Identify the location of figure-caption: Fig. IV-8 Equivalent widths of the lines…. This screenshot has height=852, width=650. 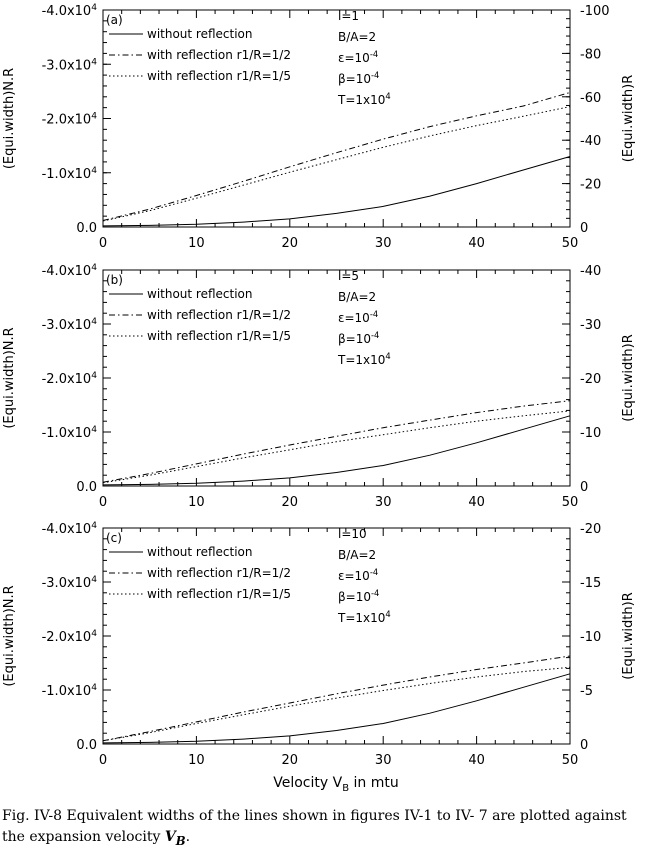
(314, 828).